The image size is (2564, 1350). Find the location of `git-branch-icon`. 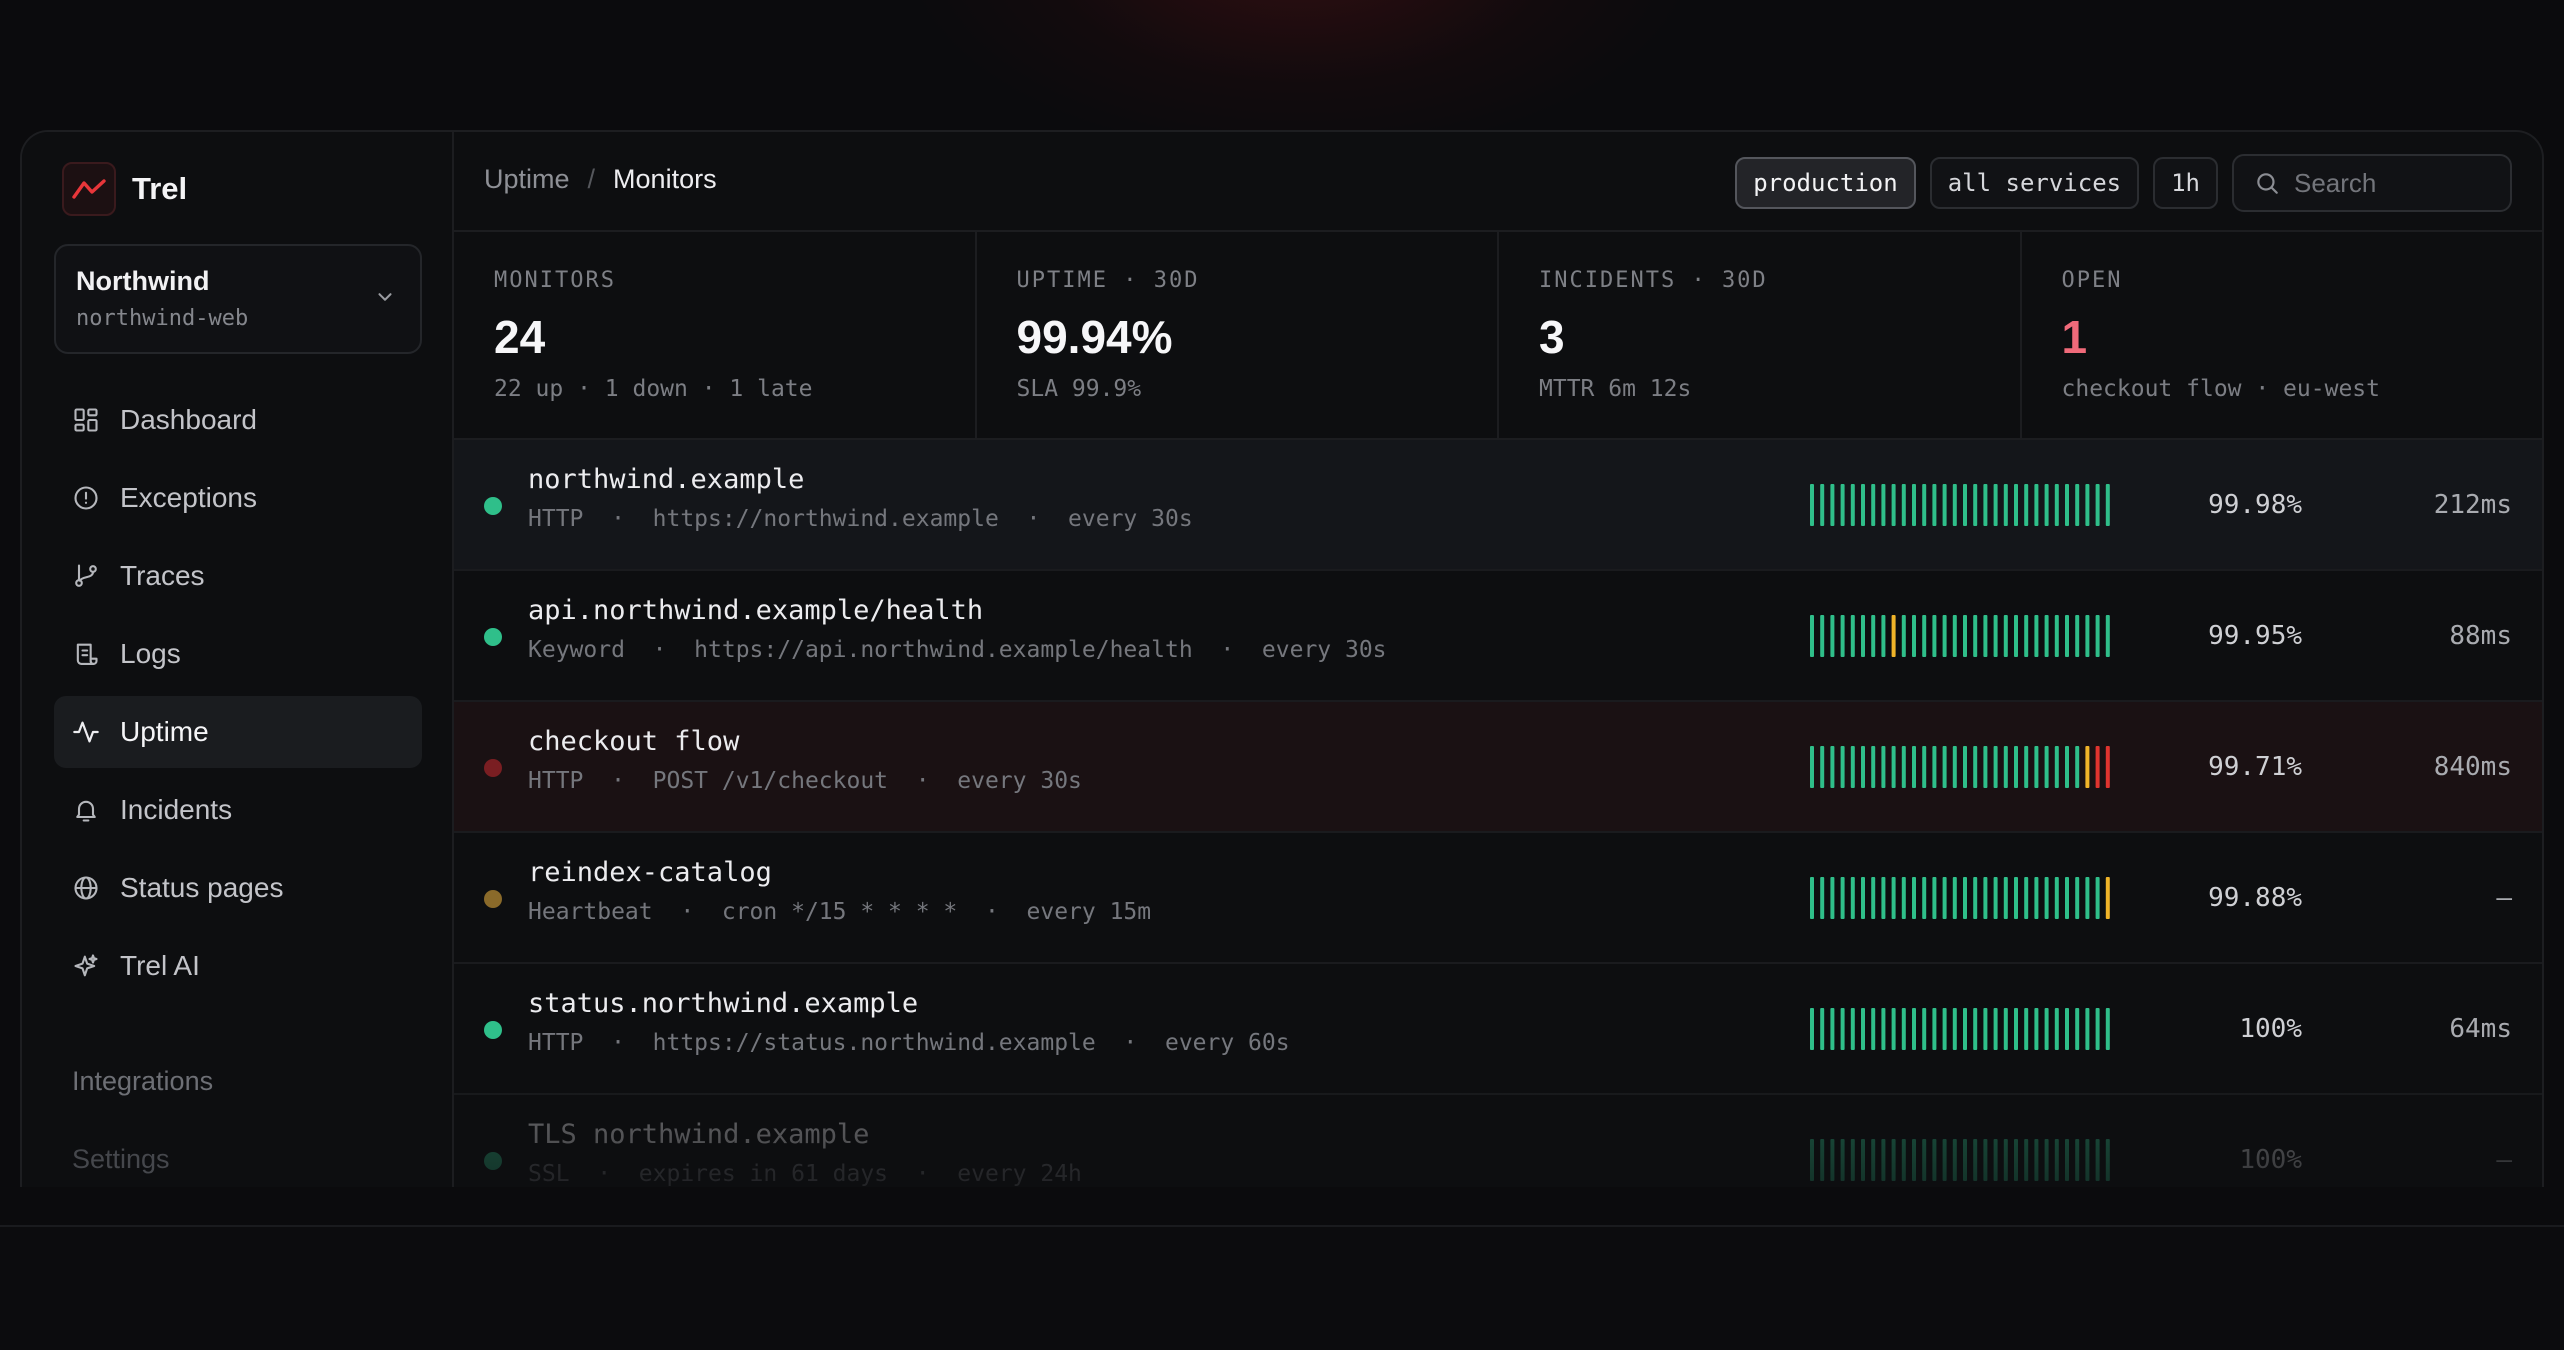

git-branch-icon is located at coordinates (86, 575).